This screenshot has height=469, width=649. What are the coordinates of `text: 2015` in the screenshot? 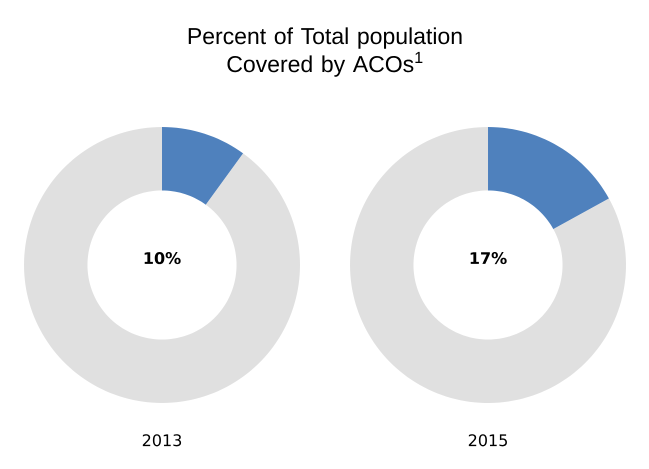 It's located at (487, 440).